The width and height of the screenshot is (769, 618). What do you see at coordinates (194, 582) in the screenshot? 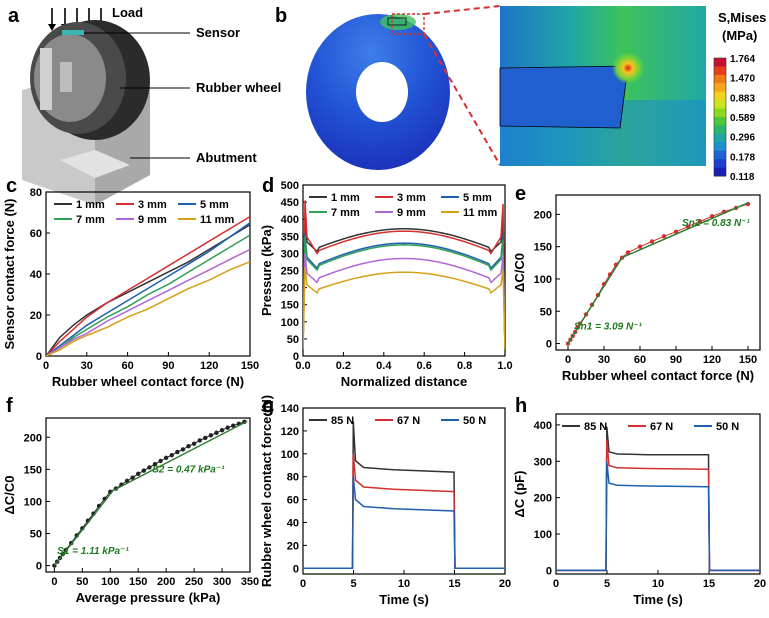
I see `x-tick-label: 250` at bounding box center [194, 582].